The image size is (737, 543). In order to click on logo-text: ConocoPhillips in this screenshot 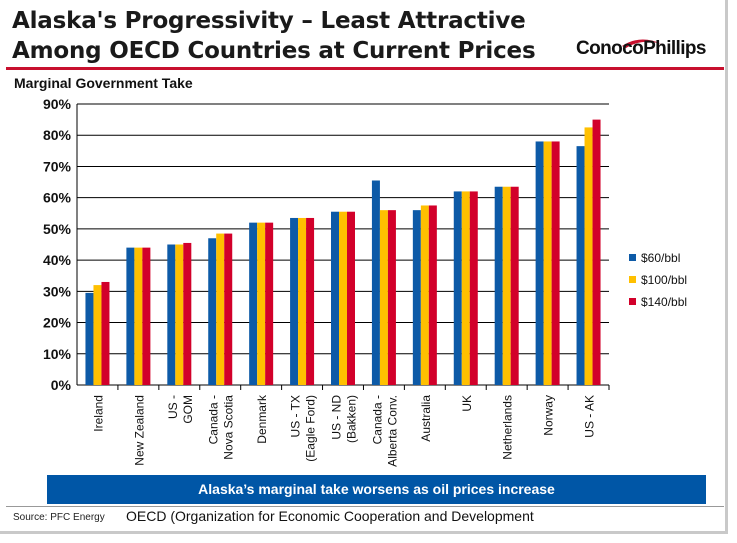, I will do `click(641, 48)`.